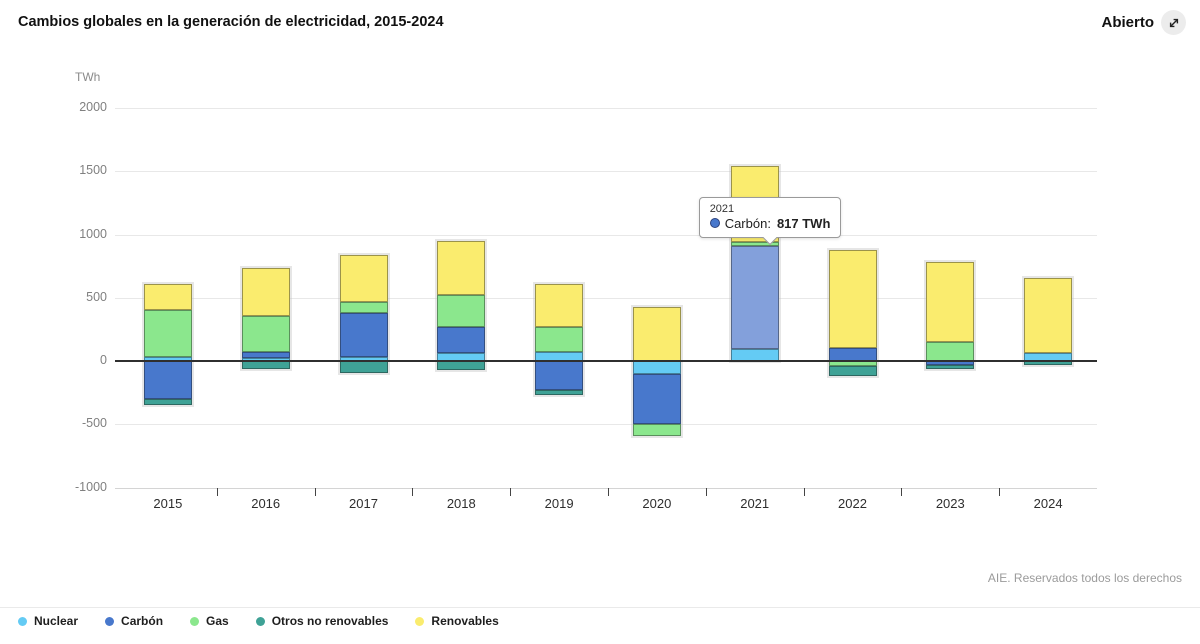 Image resolution: width=1200 pixels, height=644 pixels. What do you see at coordinates (656, 399) in the screenshot?
I see `bar-segment-2020-carbón` at bounding box center [656, 399].